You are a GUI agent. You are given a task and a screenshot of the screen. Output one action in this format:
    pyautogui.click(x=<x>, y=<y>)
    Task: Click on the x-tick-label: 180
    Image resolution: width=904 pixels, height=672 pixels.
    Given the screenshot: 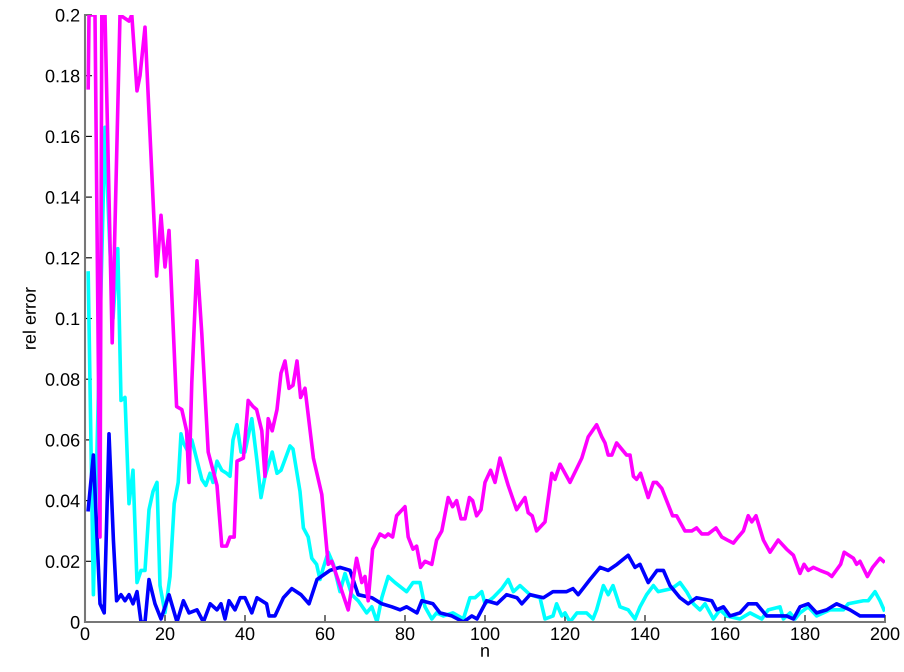 What is the action you would take?
    pyautogui.click(x=805, y=633)
    